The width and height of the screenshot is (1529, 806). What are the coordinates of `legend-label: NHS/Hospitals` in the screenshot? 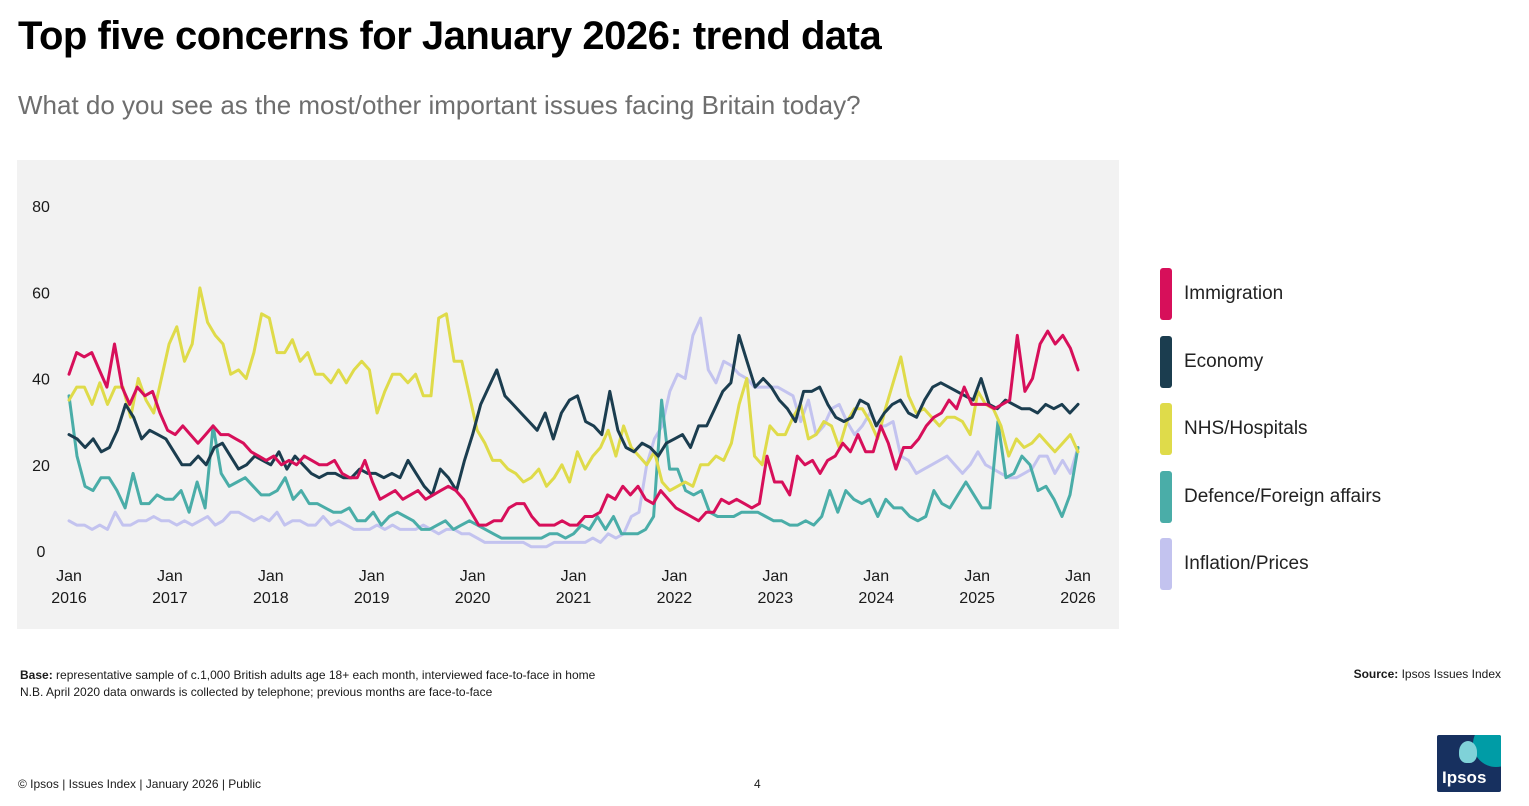 It's located at (1246, 428).